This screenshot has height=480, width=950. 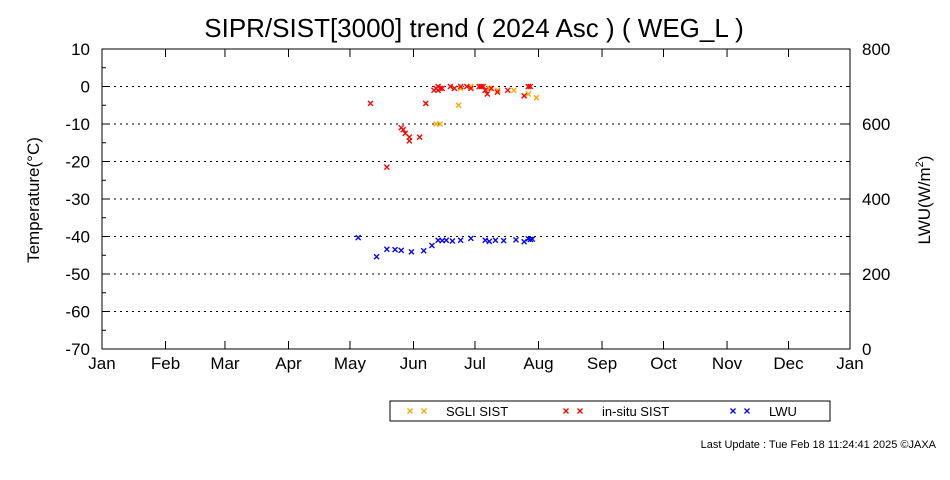 I want to click on y2-axis-label-superscript: 2, so click(x=920, y=164).